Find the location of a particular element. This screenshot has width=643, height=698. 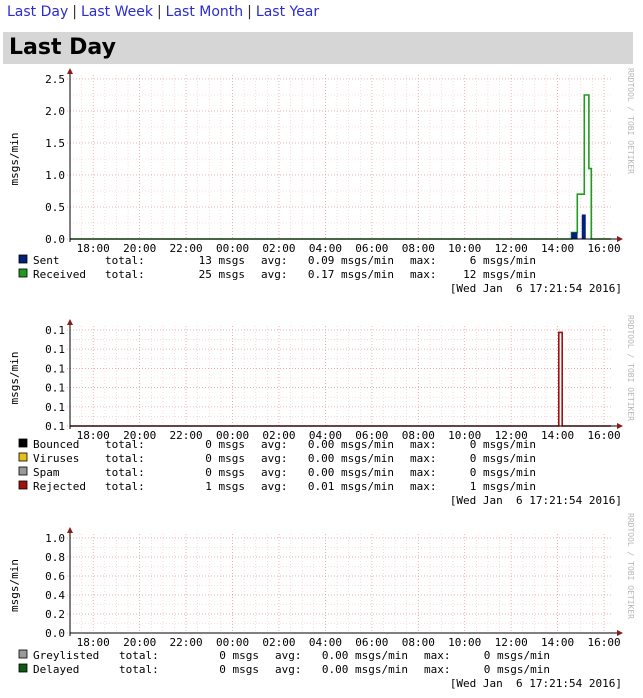

legend-total: 1 msgs is located at coordinates (225, 486).